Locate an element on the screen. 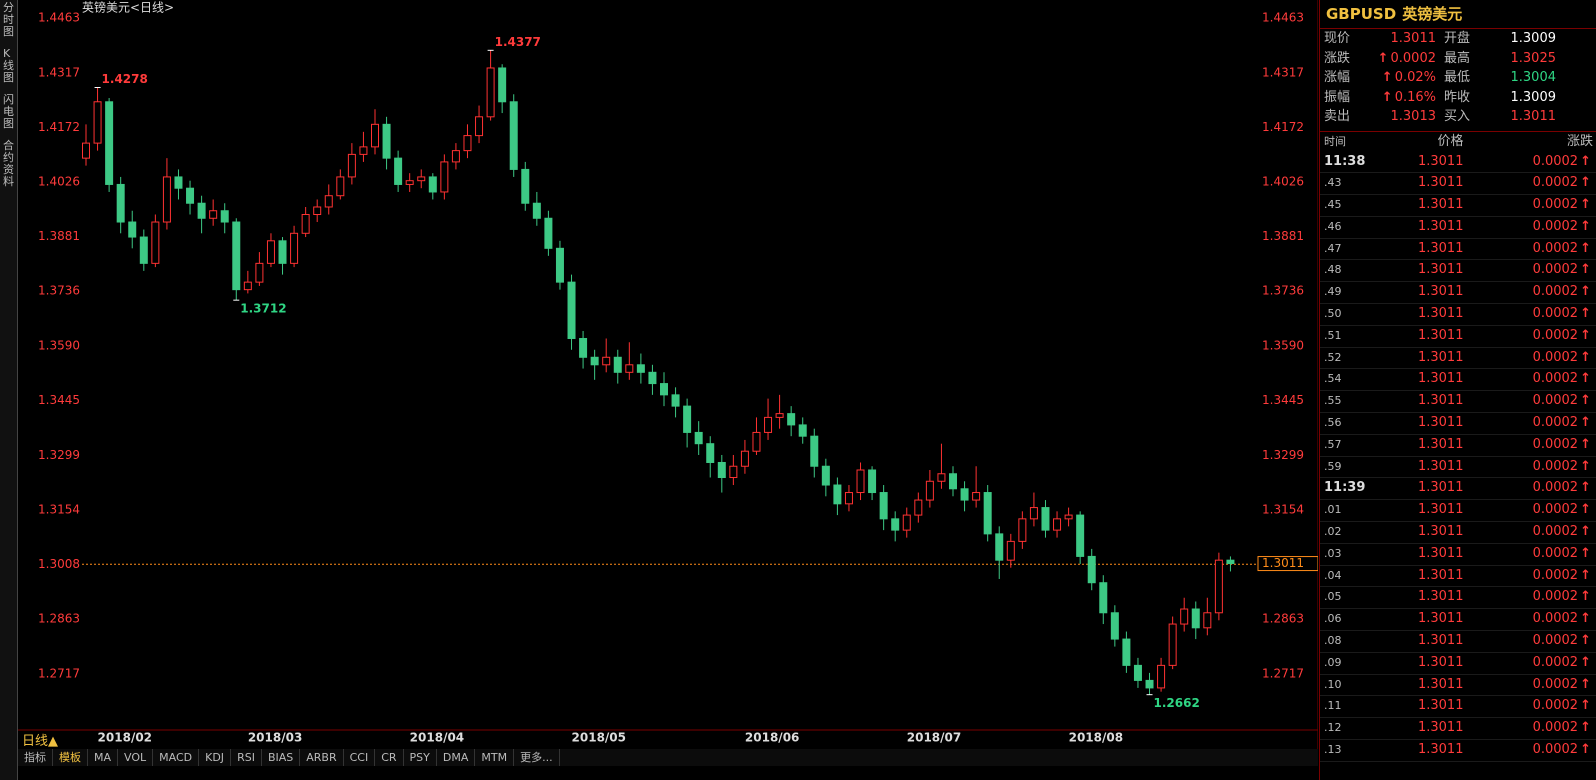 This screenshot has height=780, width=1596. y-tick-label: 1.4172 is located at coordinates (1283, 127).